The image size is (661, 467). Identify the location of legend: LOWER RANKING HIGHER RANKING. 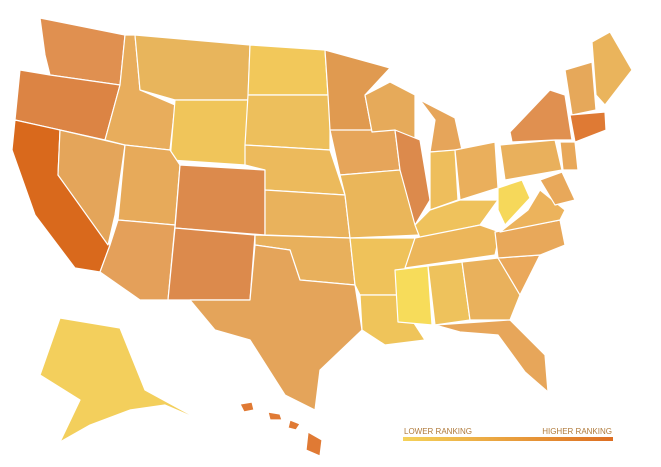
(508, 434).